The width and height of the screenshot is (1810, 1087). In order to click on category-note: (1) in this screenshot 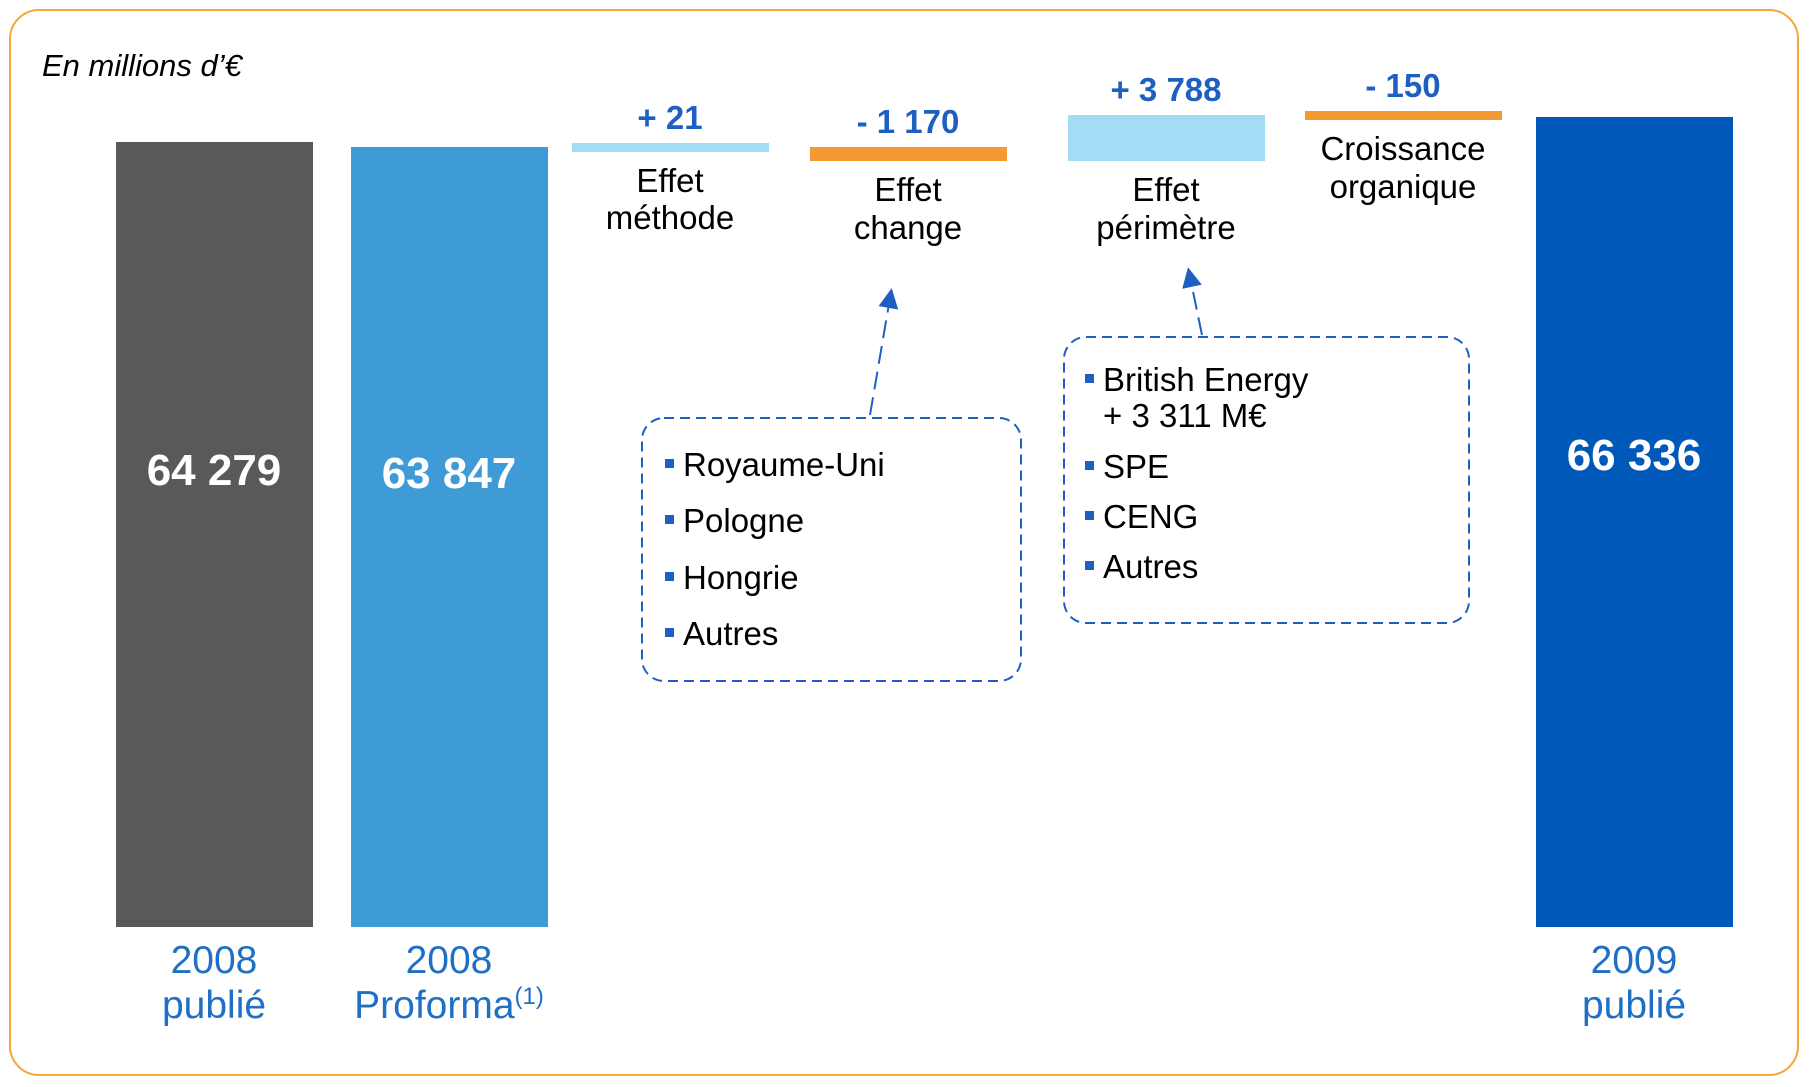, I will do `click(529, 996)`.